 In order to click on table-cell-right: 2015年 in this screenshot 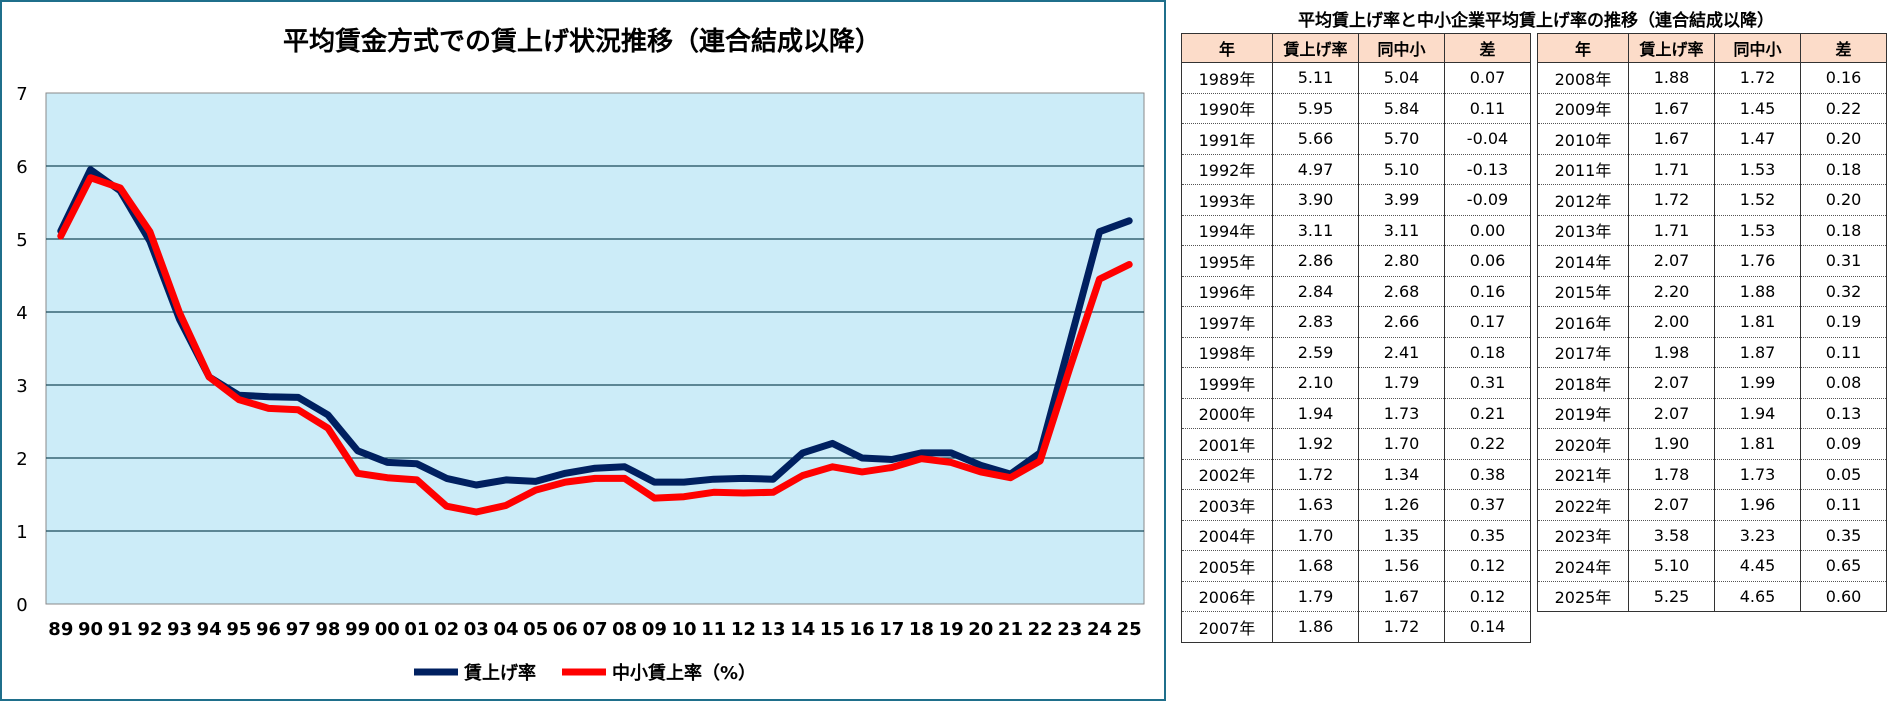, I will do `click(1583, 291)`.